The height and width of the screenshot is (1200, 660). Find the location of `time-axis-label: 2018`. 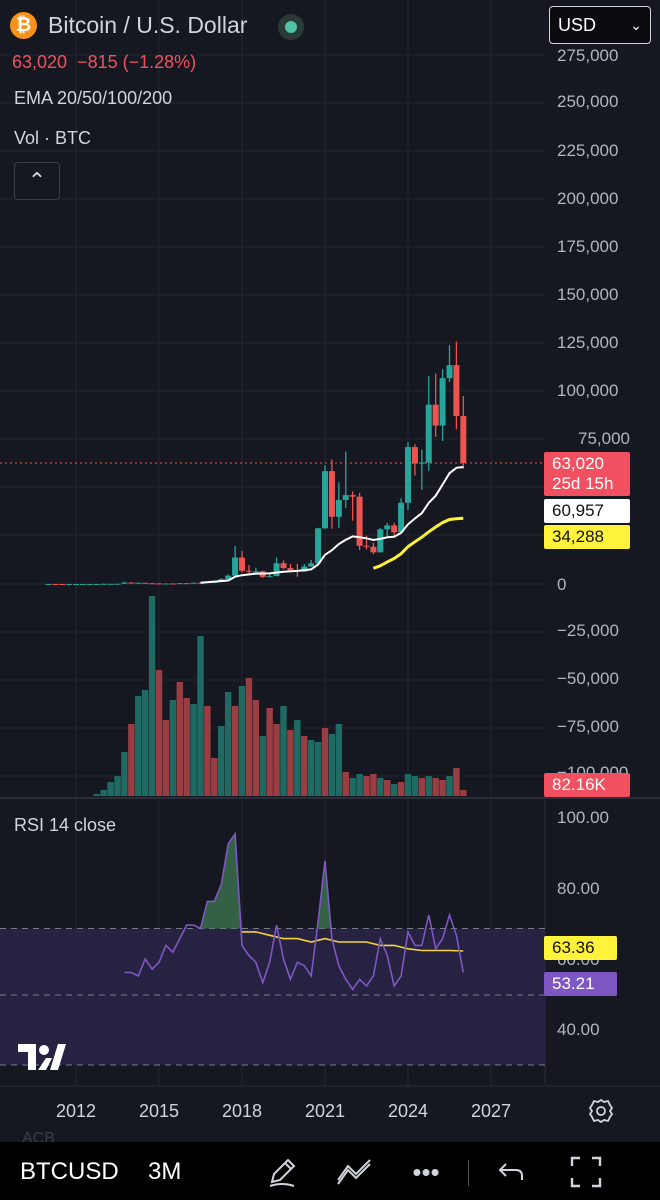

time-axis-label: 2018 is located at coordinates (242, 1111).